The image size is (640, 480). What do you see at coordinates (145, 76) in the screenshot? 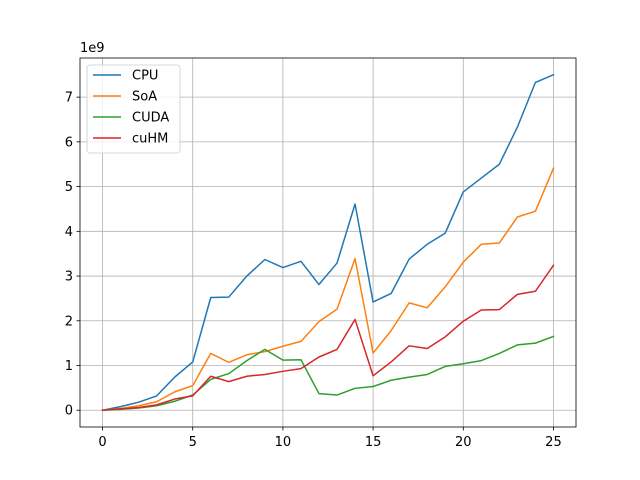
I see `legend-label-cpu: CPU` at bounding box center [145, 76].